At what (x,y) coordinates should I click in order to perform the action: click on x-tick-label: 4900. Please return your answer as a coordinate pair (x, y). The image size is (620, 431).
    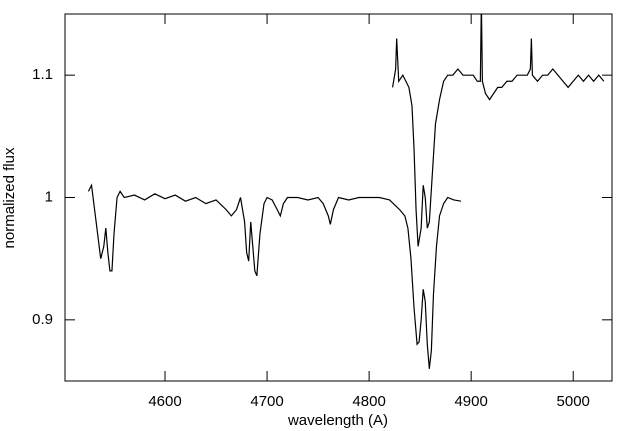
    Looking at the image, I should click on (470, 401).